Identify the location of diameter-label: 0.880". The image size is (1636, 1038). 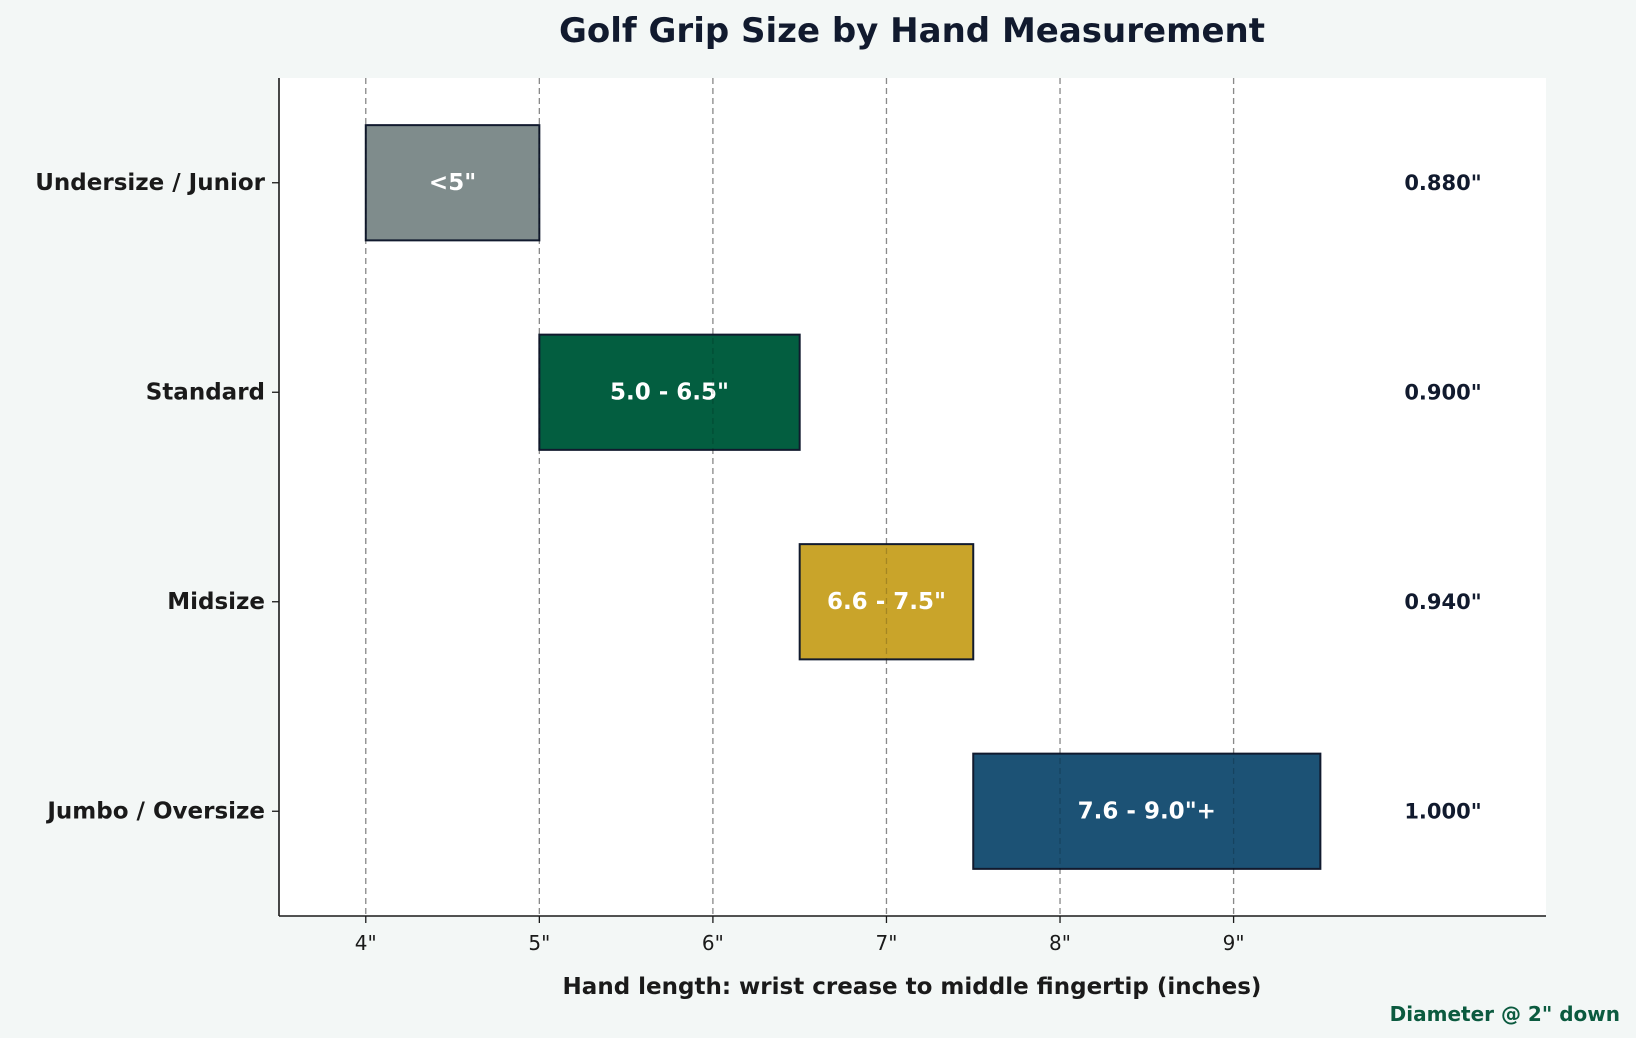
(1442, 183).